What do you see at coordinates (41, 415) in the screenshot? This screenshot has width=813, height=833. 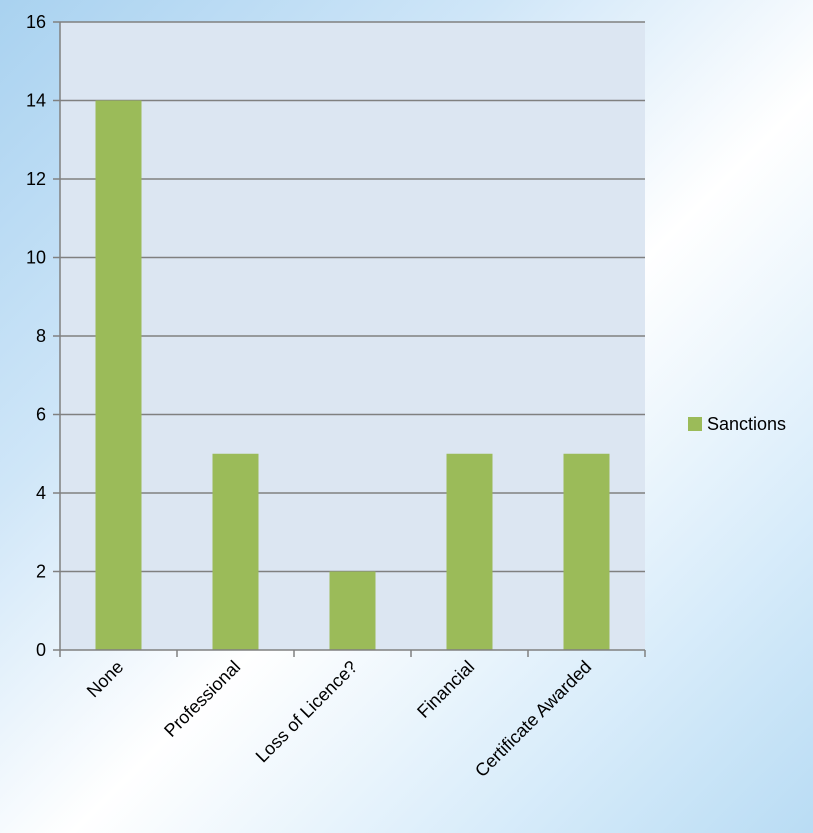 I see `y-tick-label: 6` at bounding box center [41, 415].